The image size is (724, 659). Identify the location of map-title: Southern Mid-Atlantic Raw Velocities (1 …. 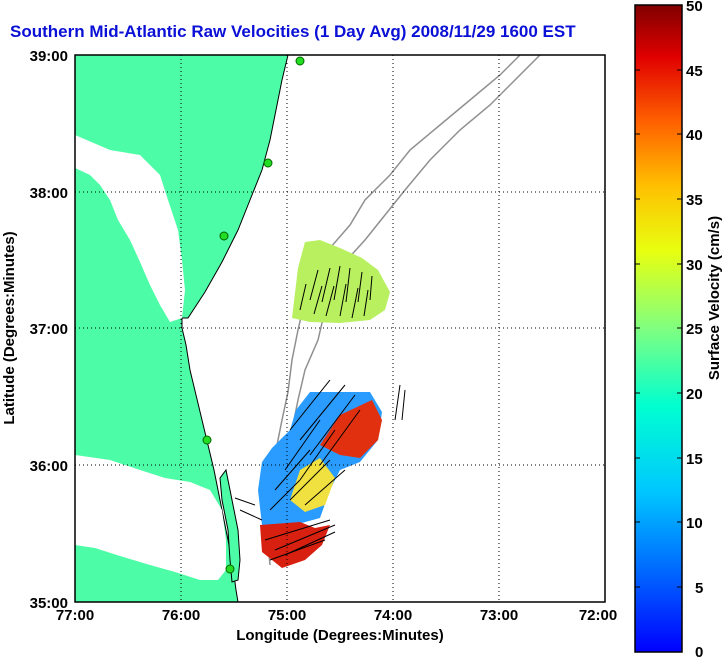
(293, 31).